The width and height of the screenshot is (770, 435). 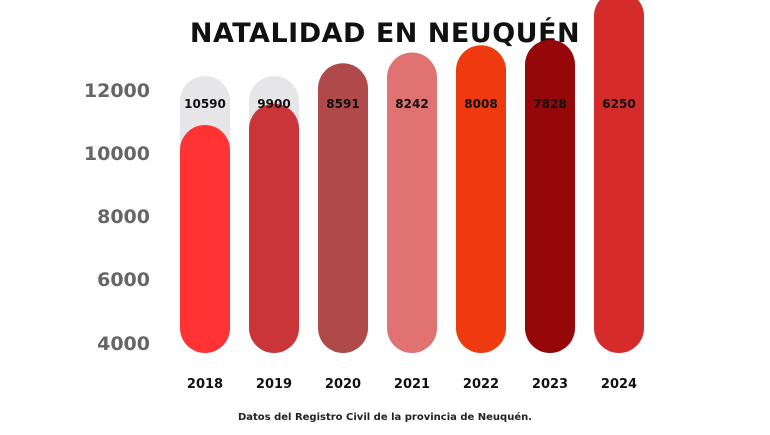 What do you see at coordinates (385, 33) in the screenshot?
I see `chart-title: NATALIDAD EN NEUQUÉN` at bounding box center [385, 33].